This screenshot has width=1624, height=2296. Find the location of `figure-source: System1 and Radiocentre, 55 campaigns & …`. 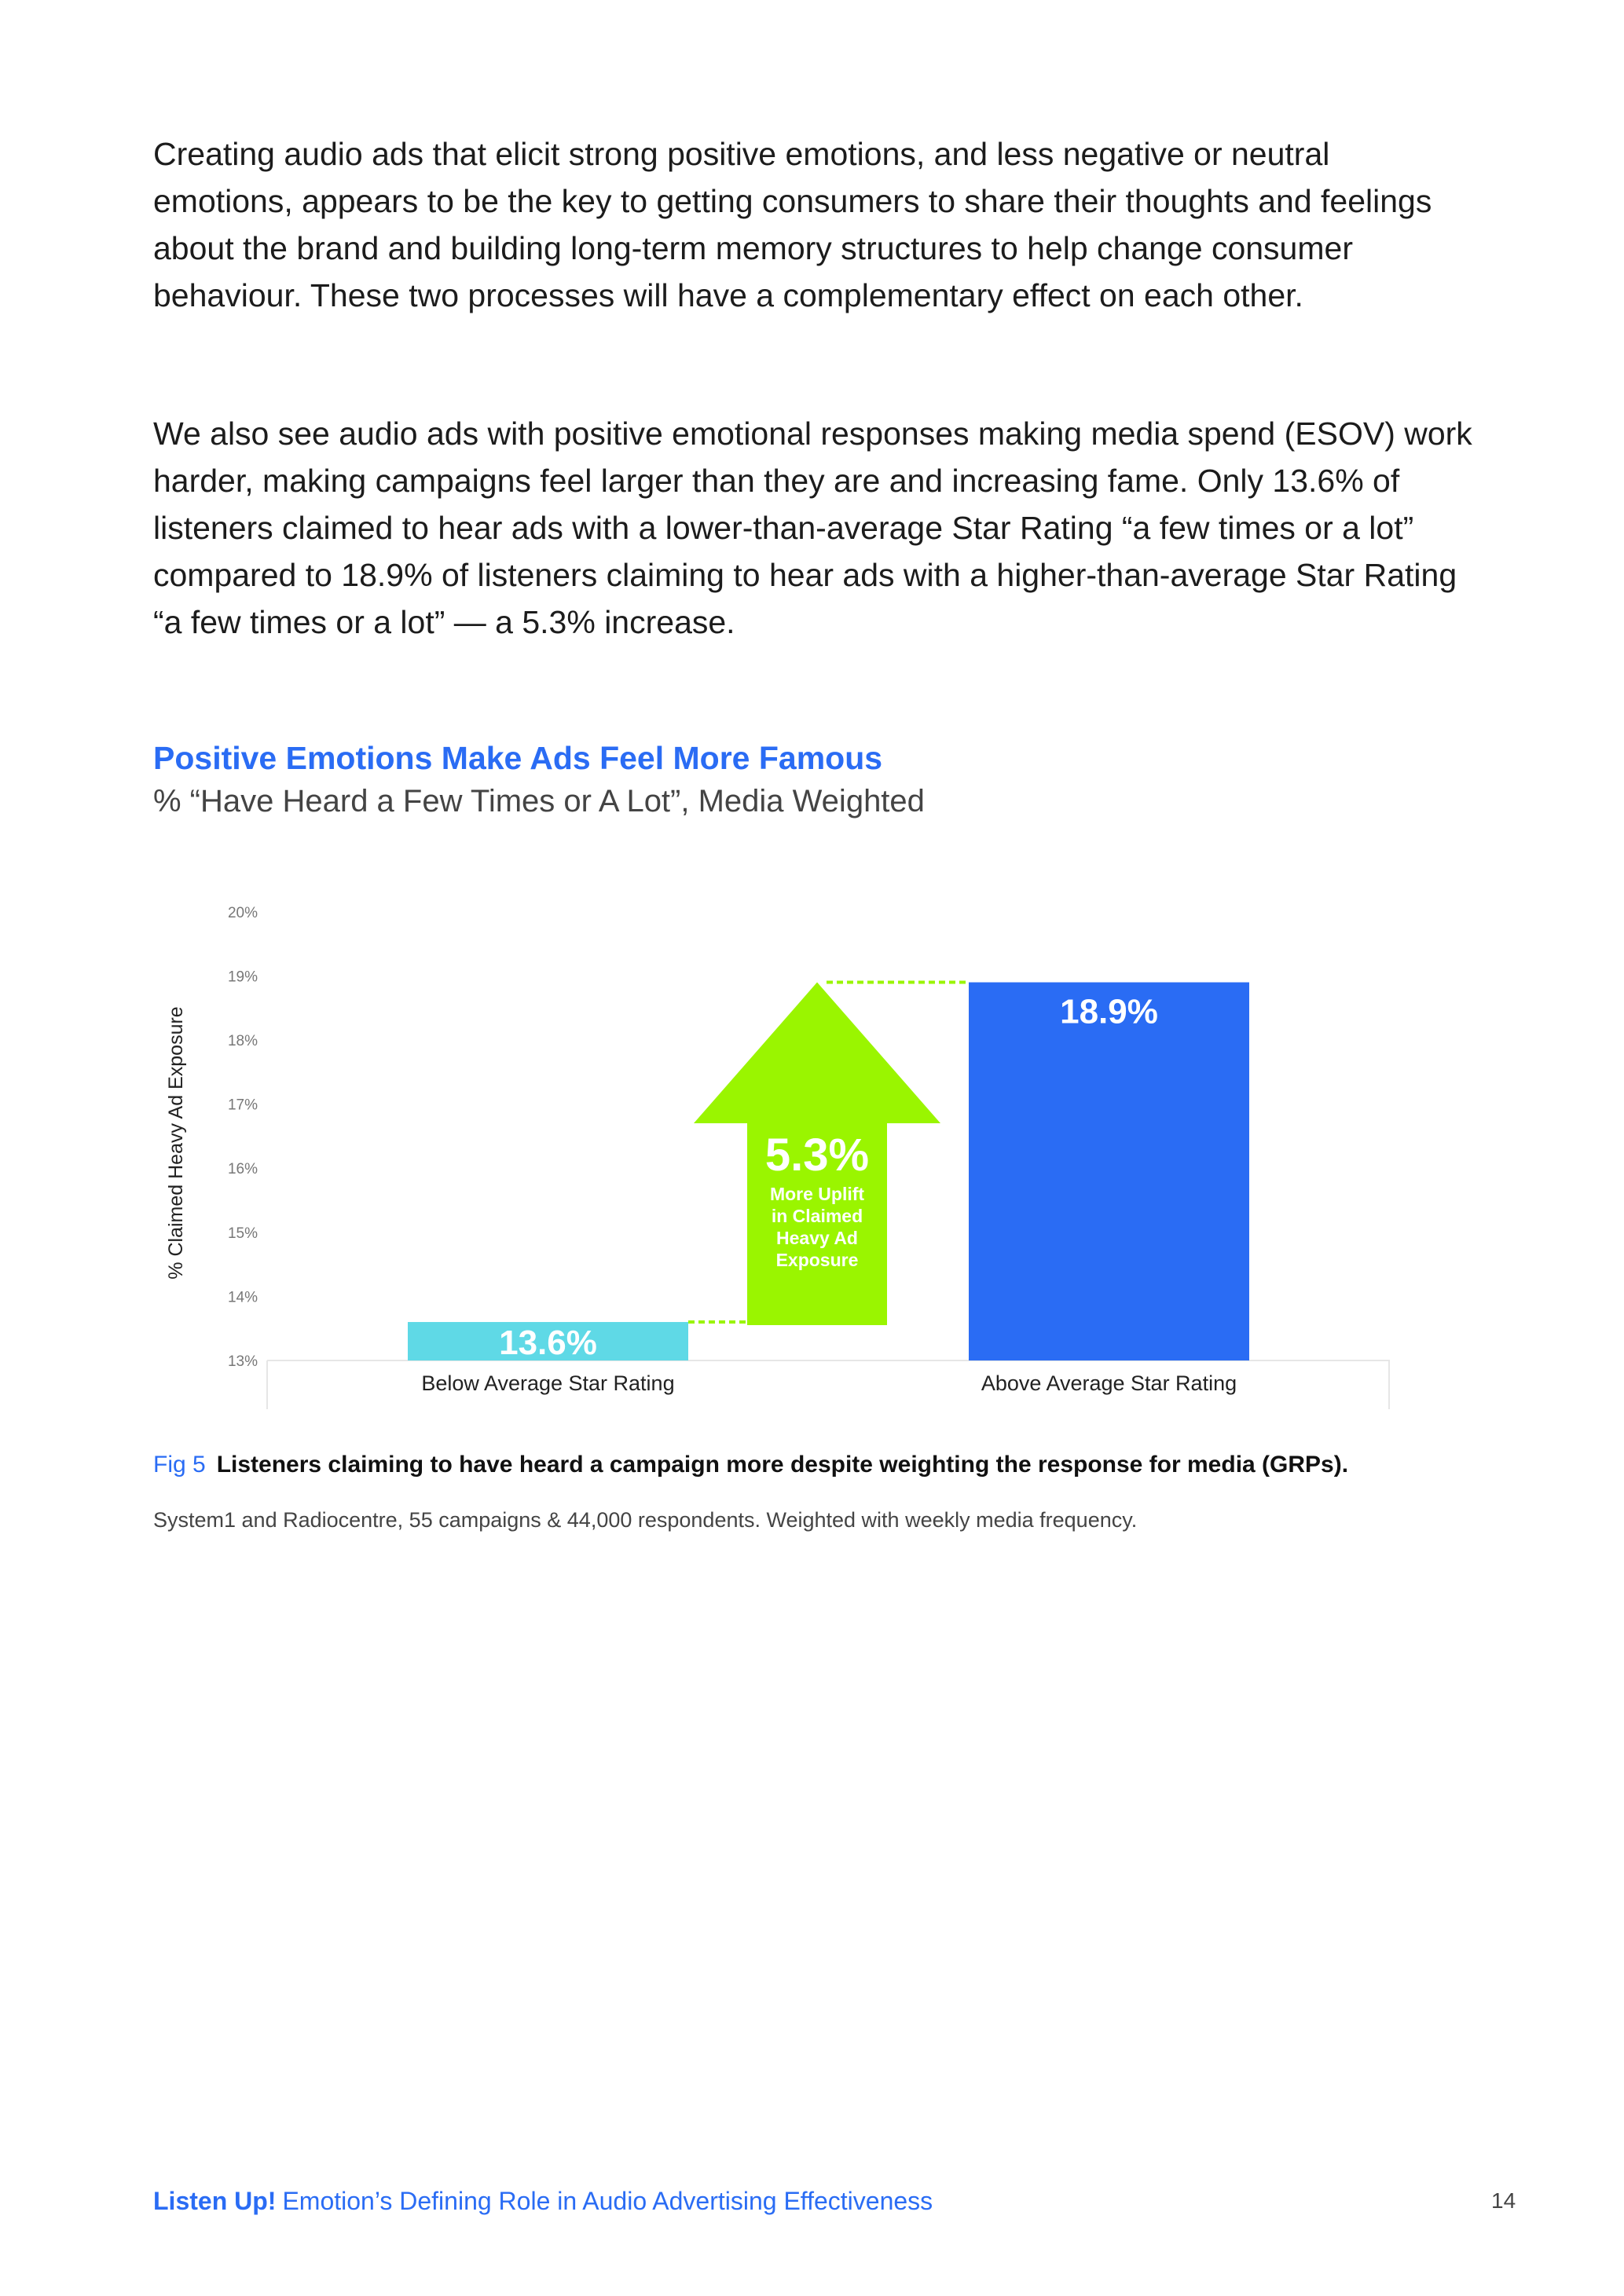

figure-source: System1 and Radiocentre, 55 campaigns & … is located at coordinates (645, 1520).